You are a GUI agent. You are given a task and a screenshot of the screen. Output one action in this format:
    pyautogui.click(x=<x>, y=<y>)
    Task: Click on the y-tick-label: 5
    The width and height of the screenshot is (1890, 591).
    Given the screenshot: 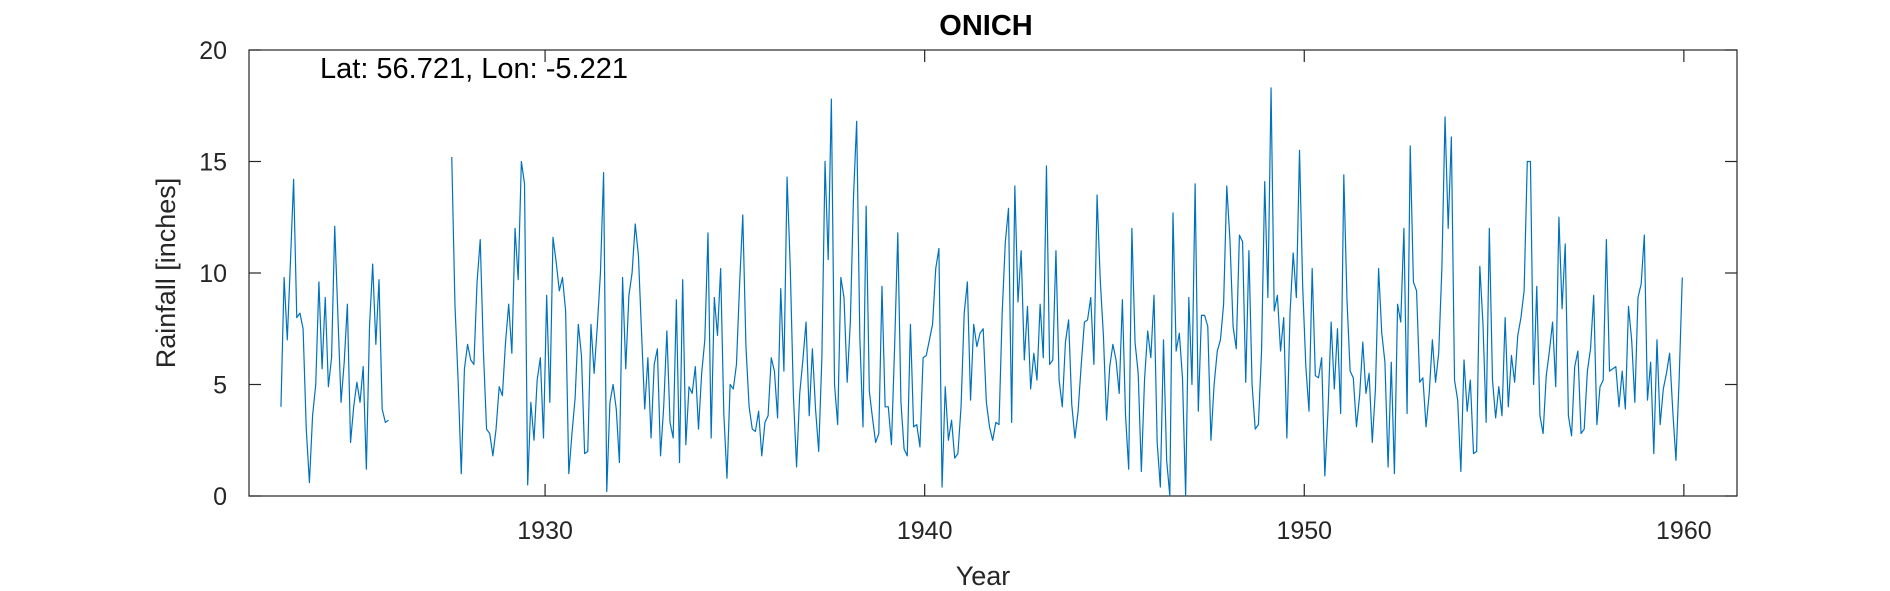 What is the action you would take?
    pyautogui.click(x=220, y=386)
    